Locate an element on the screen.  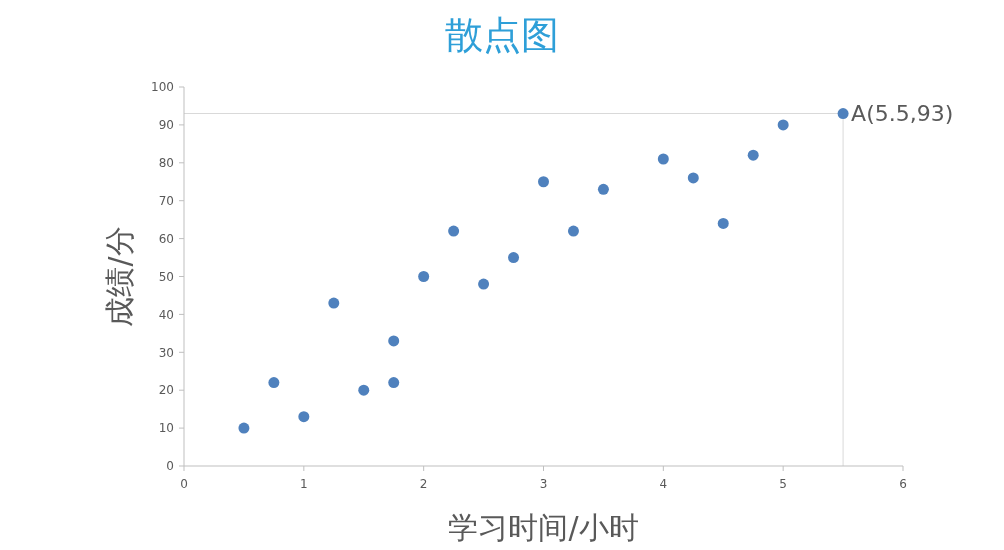
y-tick-label: 10 is located at coordinates (166, 428).